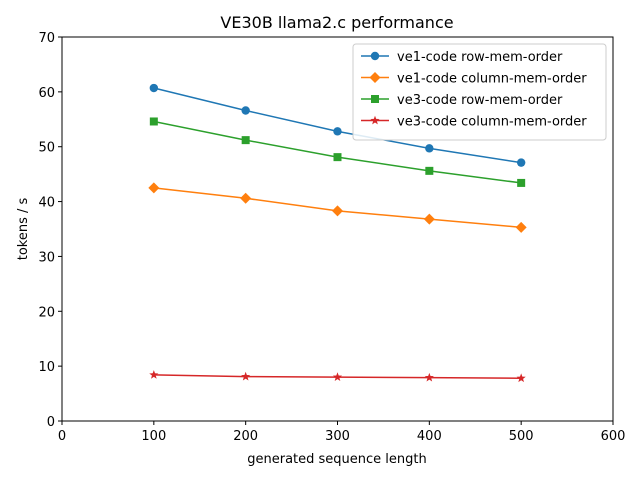 The width and height of the screenshot is (640, 480). Describe the element at coordinates (46, 257) in the screenshot. I see `y-tick-label: 30` at that location.